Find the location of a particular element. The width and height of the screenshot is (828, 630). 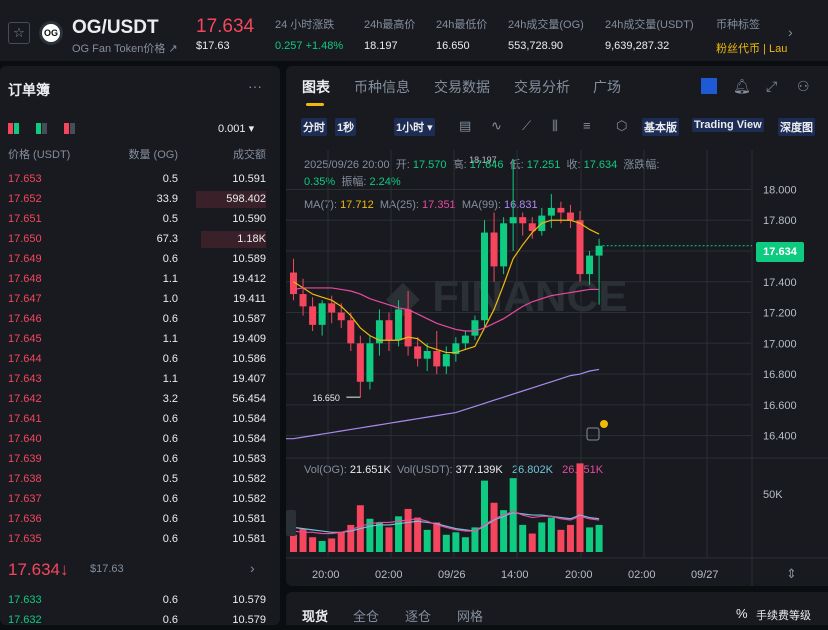

favorite-star-icon: ☆ is located at coordinates (19, 33).